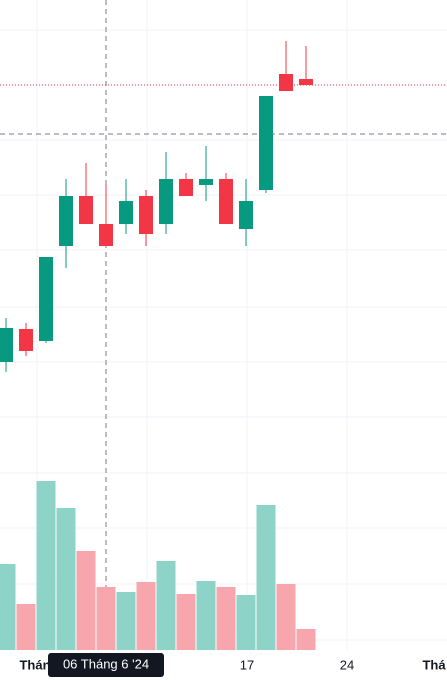 Image resolution: width=447 pixels, height=680 pixels. I want to click on crosshair-label: 06 Tháng 6 '24, so click(106, 663).